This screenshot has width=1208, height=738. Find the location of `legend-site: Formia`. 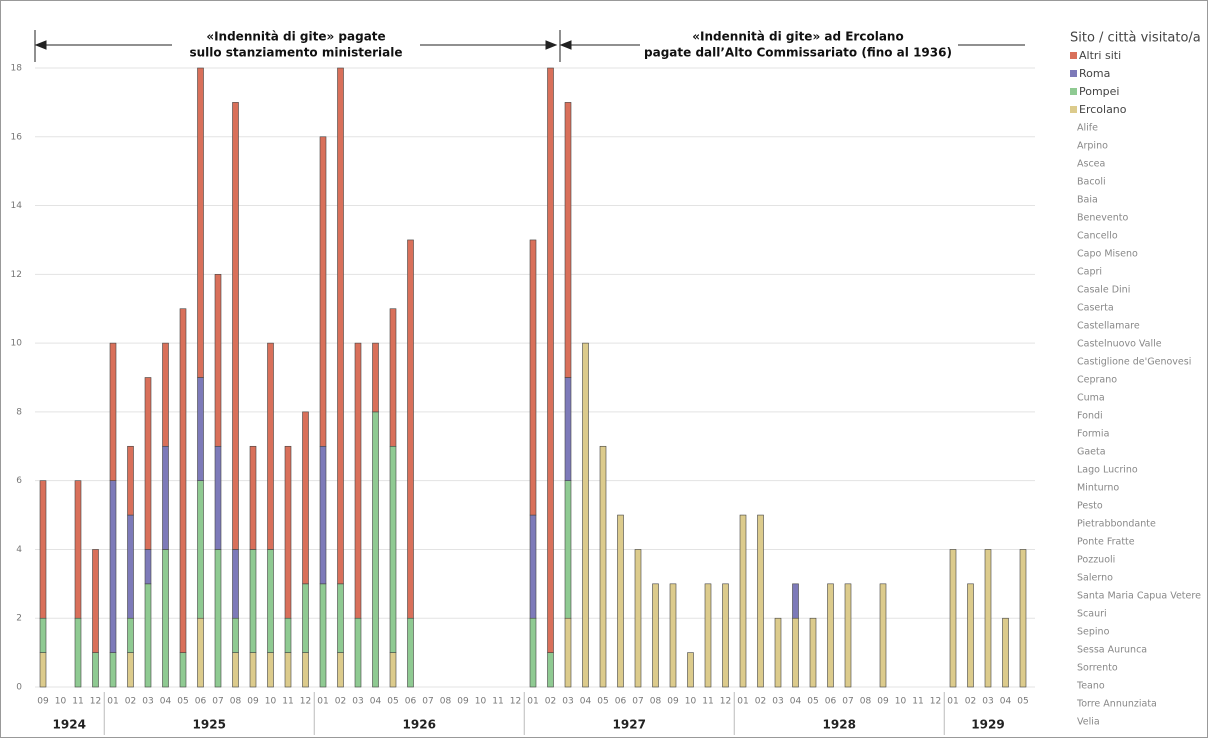

legend-site: Formia is located at coordinates (1093, 434).